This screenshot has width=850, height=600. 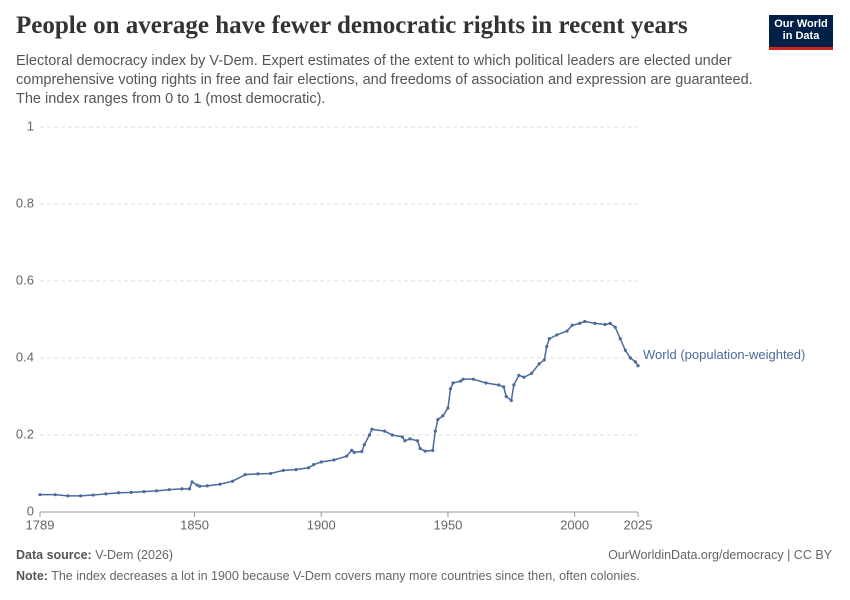 I want to click on x-tick-label: 1789, so click(x=40, y=524).